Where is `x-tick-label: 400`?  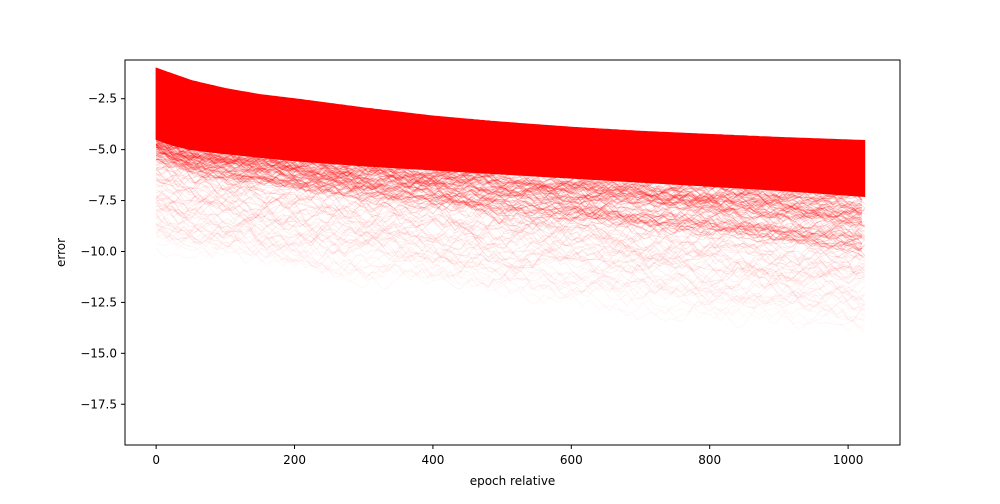
x-tick-label: 400 is located at coordinates (432, 460).